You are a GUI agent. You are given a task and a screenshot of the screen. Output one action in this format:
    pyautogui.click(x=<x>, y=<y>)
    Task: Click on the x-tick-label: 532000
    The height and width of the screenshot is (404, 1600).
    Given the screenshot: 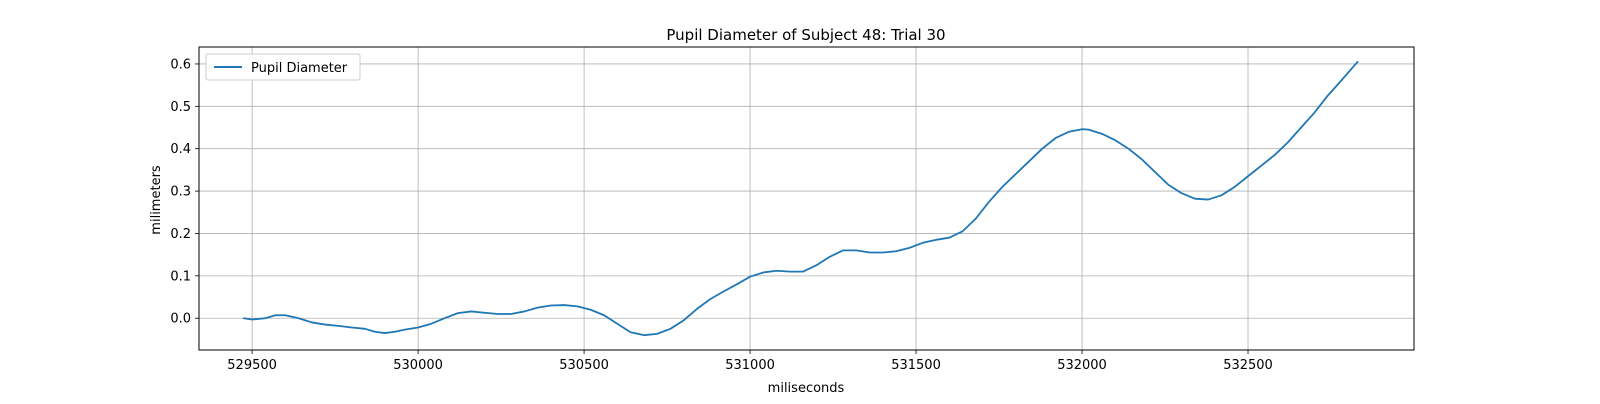 What is the action you would take?
    pyautogui.click(x=1082, y=365)
    